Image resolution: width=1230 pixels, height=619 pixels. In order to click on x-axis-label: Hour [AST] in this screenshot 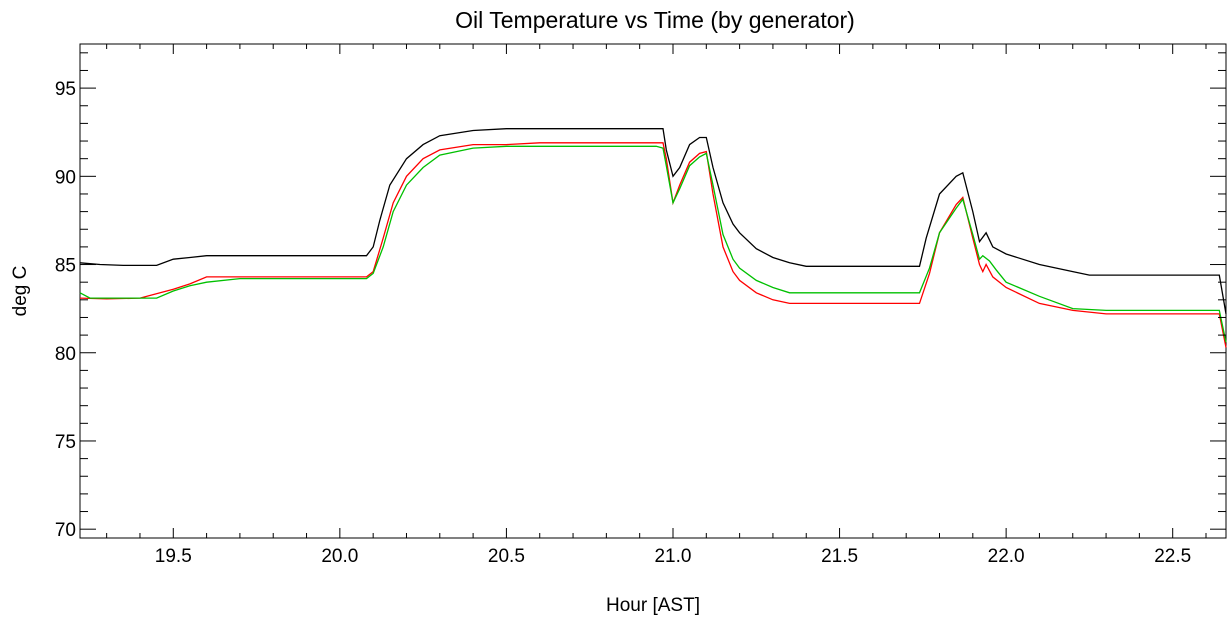, I will do `click(653, 605)`.